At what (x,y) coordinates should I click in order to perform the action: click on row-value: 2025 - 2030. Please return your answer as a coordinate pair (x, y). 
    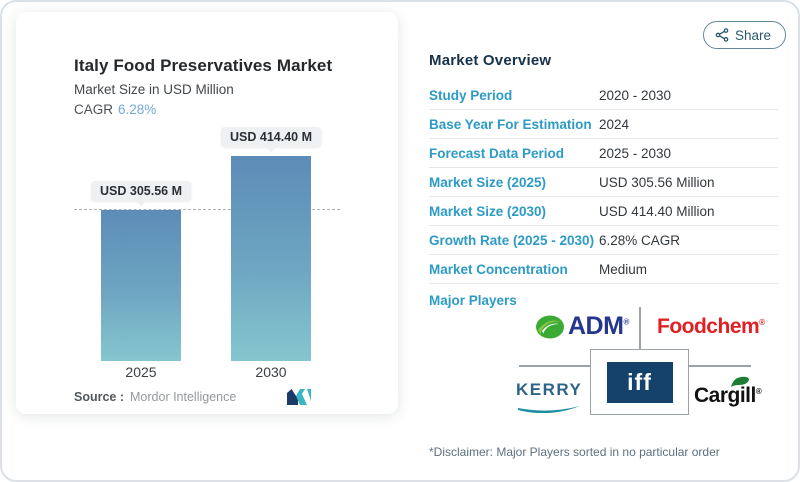
    Looking at the image, I should click on (635, 153).